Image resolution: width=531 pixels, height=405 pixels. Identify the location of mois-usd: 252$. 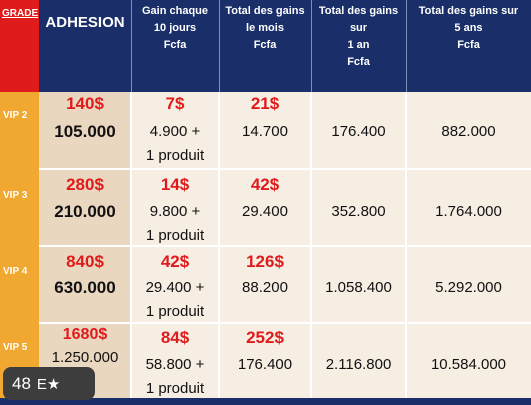
(265, 337).